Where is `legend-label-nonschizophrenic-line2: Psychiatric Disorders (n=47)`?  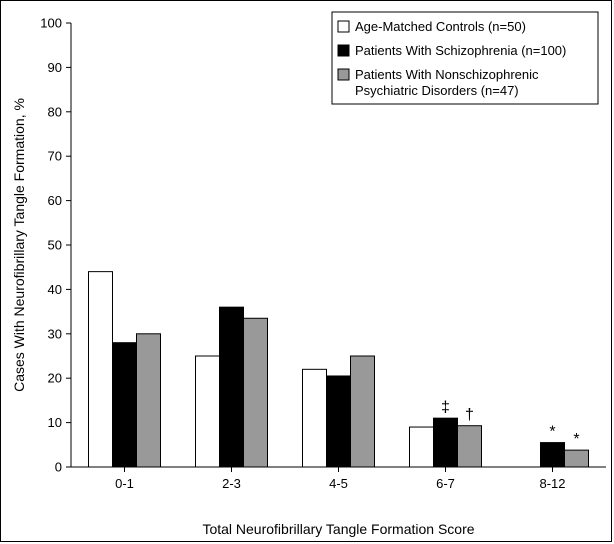 legend-label-nonschizophrenic-line2: Psychiatric Disorders (n=47) is located at coordinates (437, 90).